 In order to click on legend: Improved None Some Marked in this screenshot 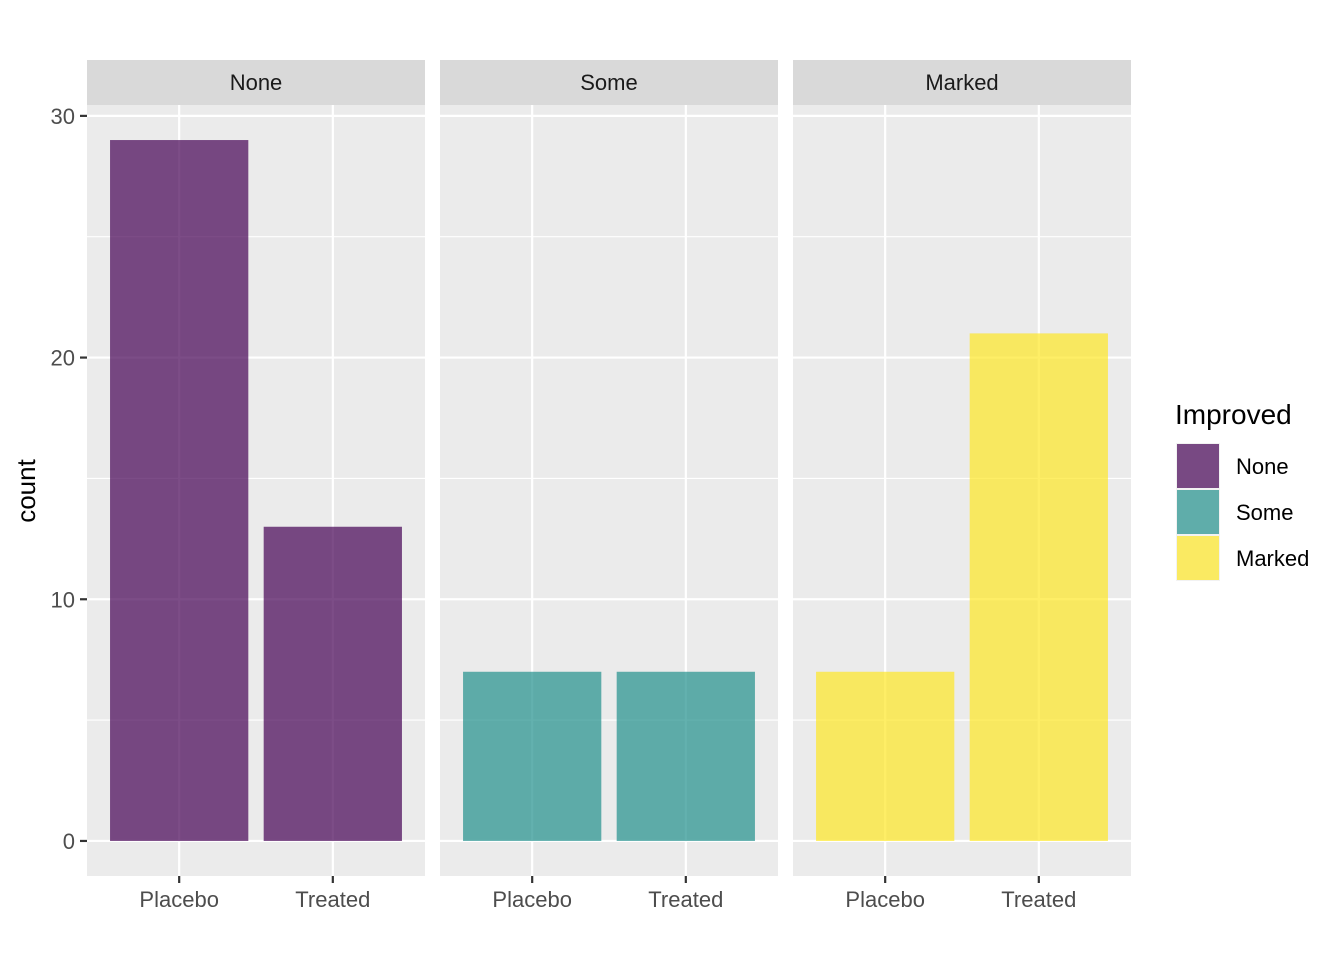, I will do `click(1242, 490)`.